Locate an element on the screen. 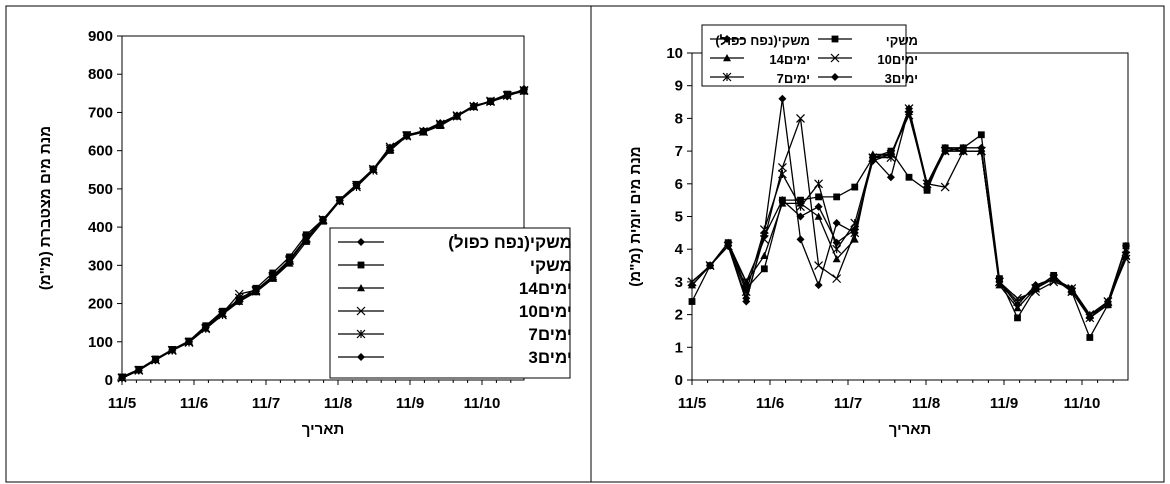 This screenshot has height=484, width=1170. y-axis-label: מנת מים מצטברת (מ"מ) is located at coordinates (45, 208).